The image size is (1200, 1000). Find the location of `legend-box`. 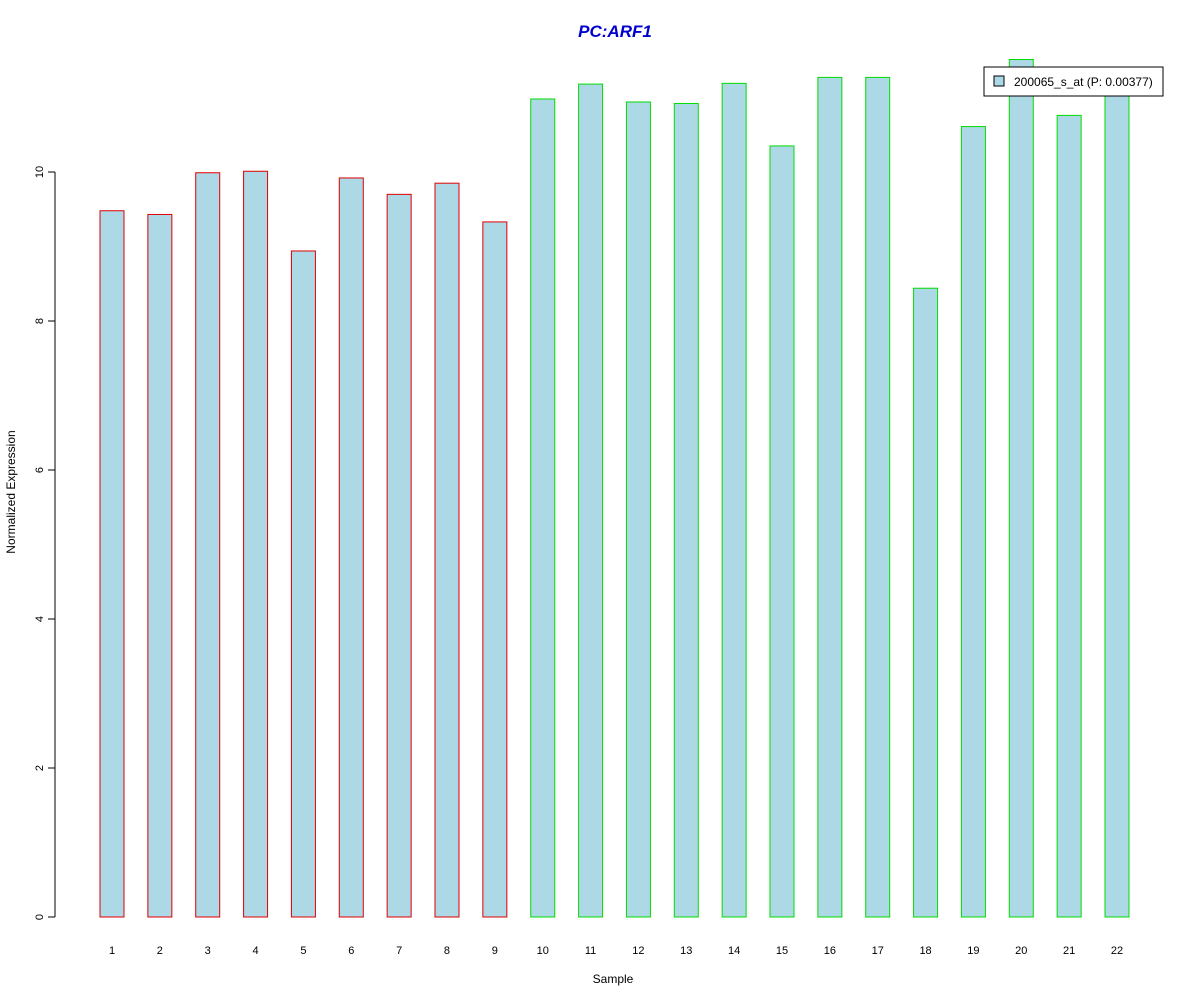

legend-box is located at coordinates (1073, 81).